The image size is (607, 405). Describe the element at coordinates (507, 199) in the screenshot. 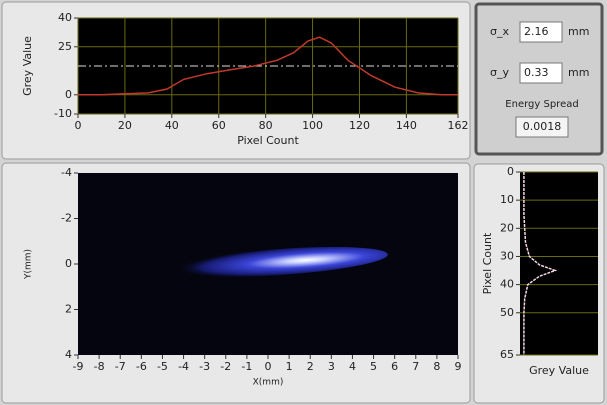

I see `y-tick-label: 10` at that location.